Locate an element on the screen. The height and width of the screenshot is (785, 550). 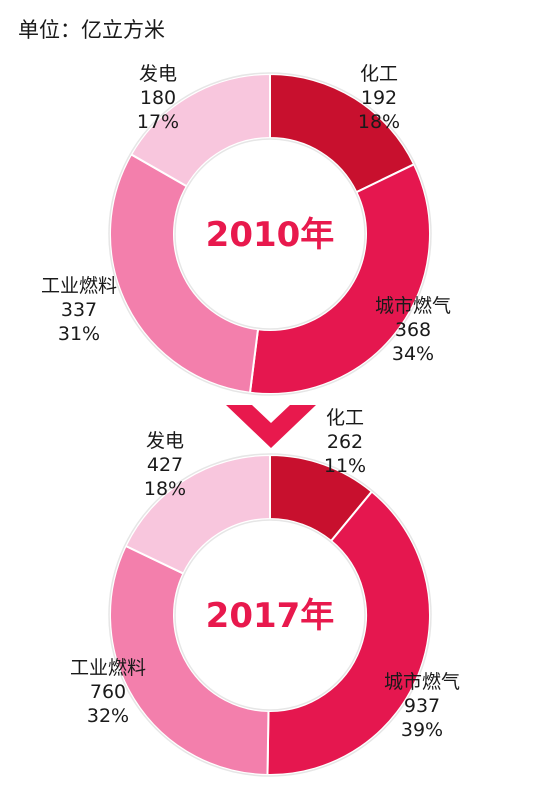
down-arrow-icon is located at coordinates (271, 426).